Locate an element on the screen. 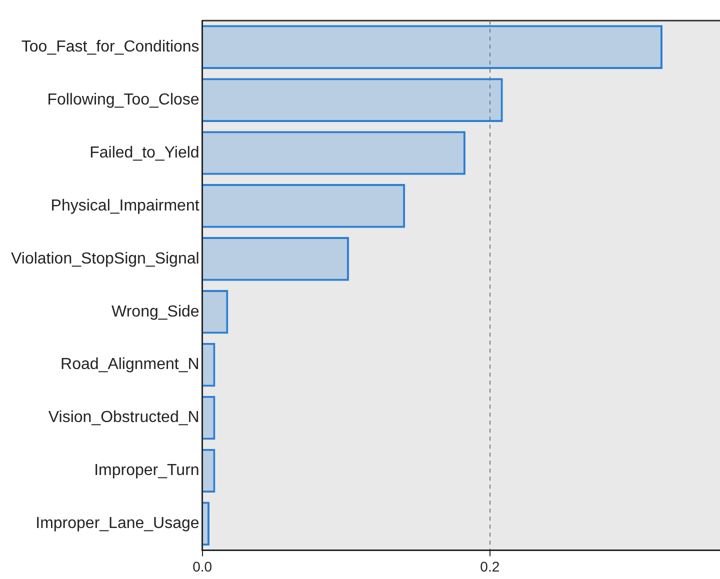 The width and height of the screenshot is (720, 579). y-tick-label: Violation_StopSign_Signal is located at coordinates (105, 259).